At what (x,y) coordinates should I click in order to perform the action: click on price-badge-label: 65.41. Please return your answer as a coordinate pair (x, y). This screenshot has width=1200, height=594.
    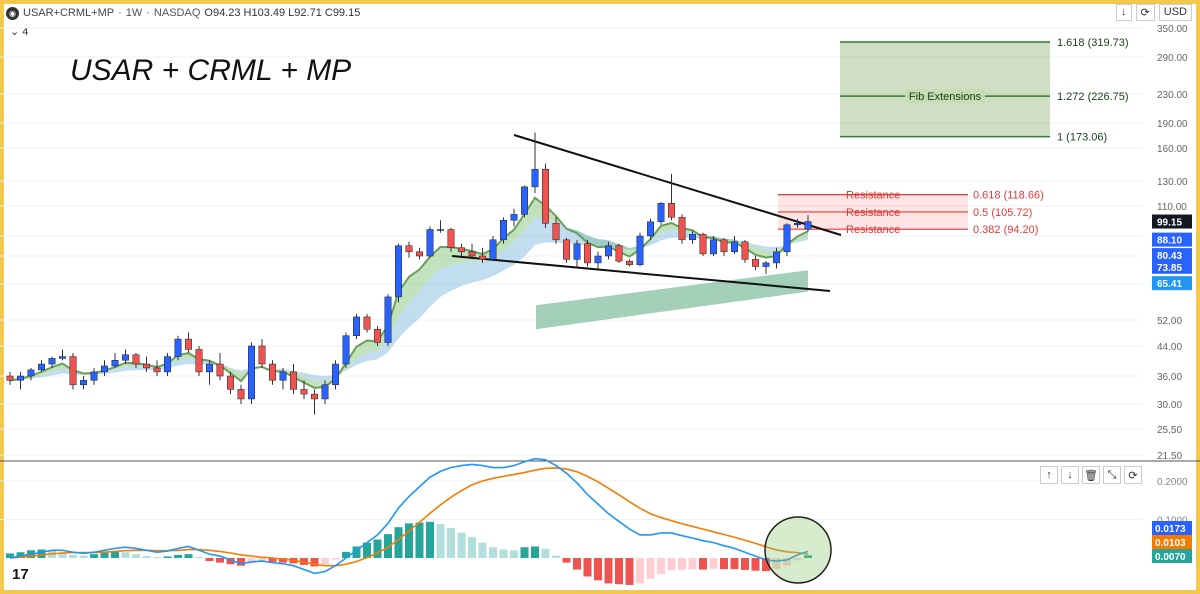
    Looking at the image, I should click on (1169, 284).